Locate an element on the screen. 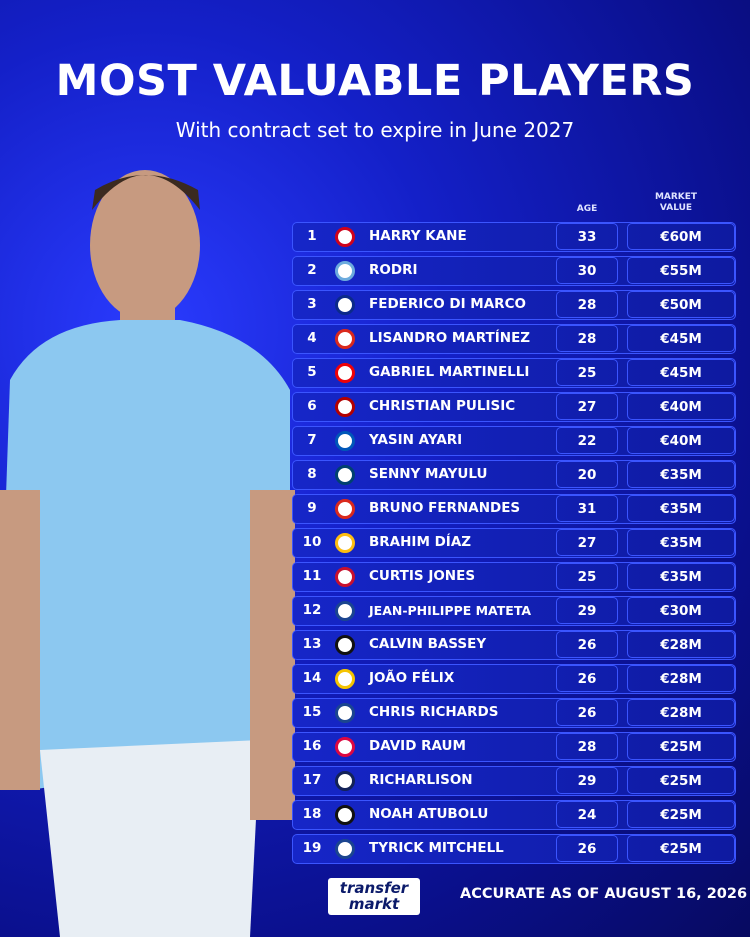 This screenshot has width=750, height=937. table-row: 14 JOÃO FÉLIX 26 €28M is located at coordinates (514, 679).